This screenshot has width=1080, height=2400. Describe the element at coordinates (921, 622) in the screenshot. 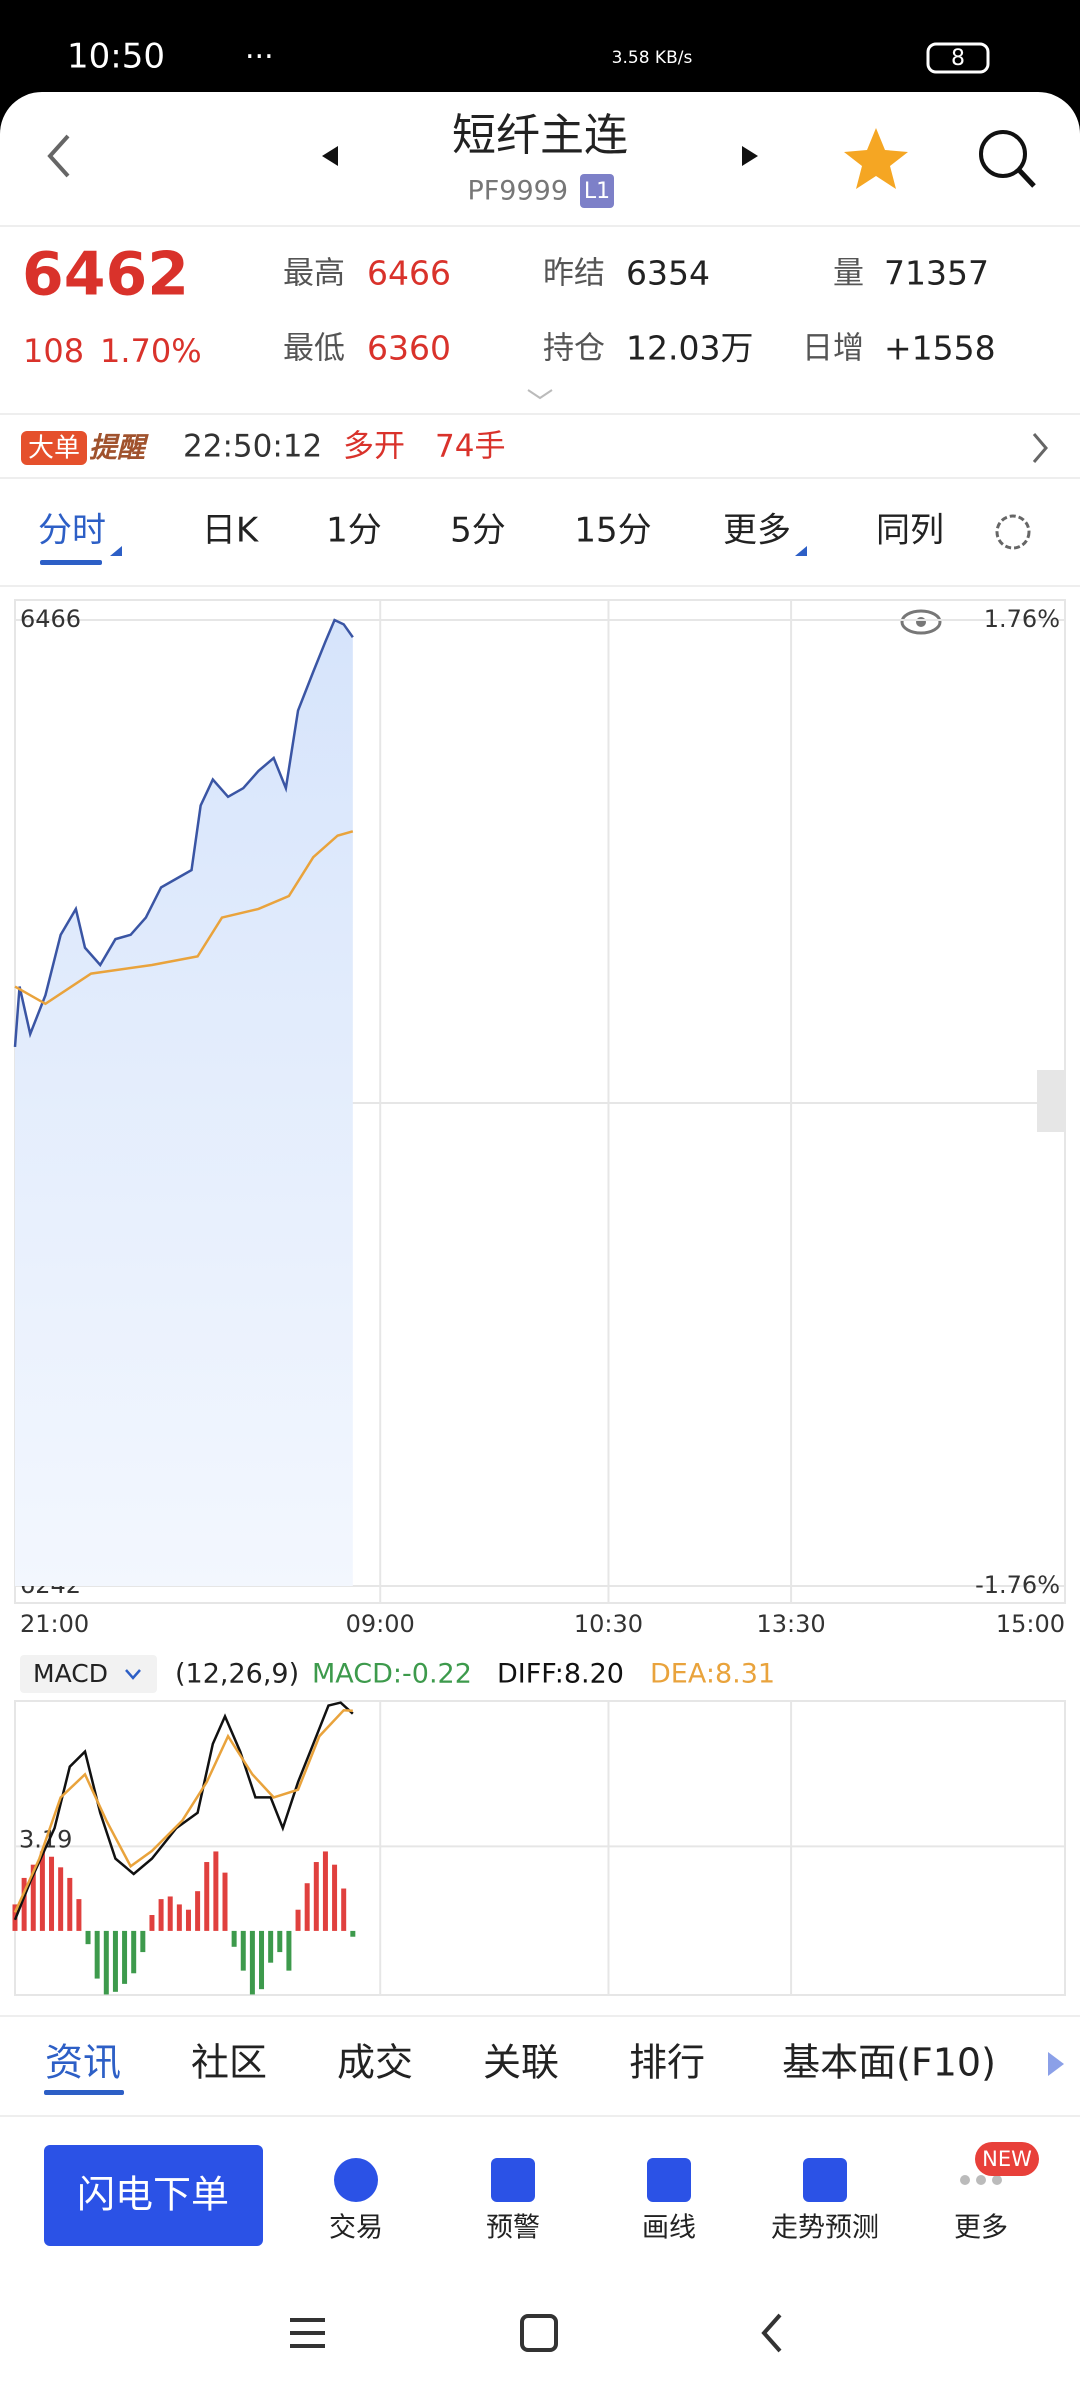

I see `eye-toggle` at that location.